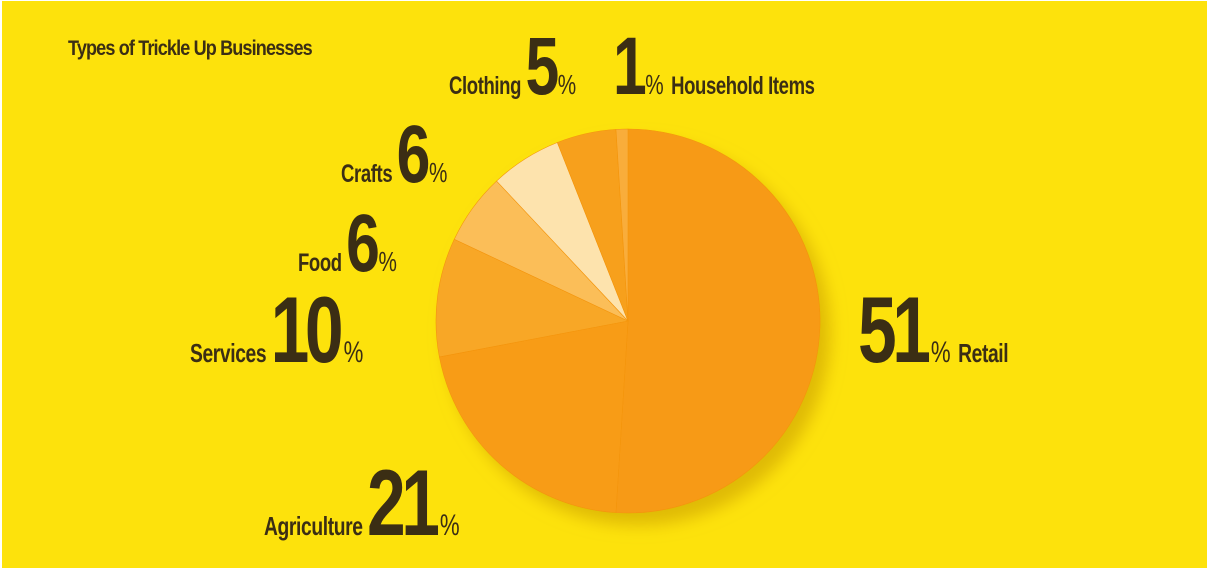 The width and height of the screenshot is (1211, 576). What do you see at coordinates (532, 298) in the screenshot?
I see `pie-slice-services` at bounding box center [532, 298].